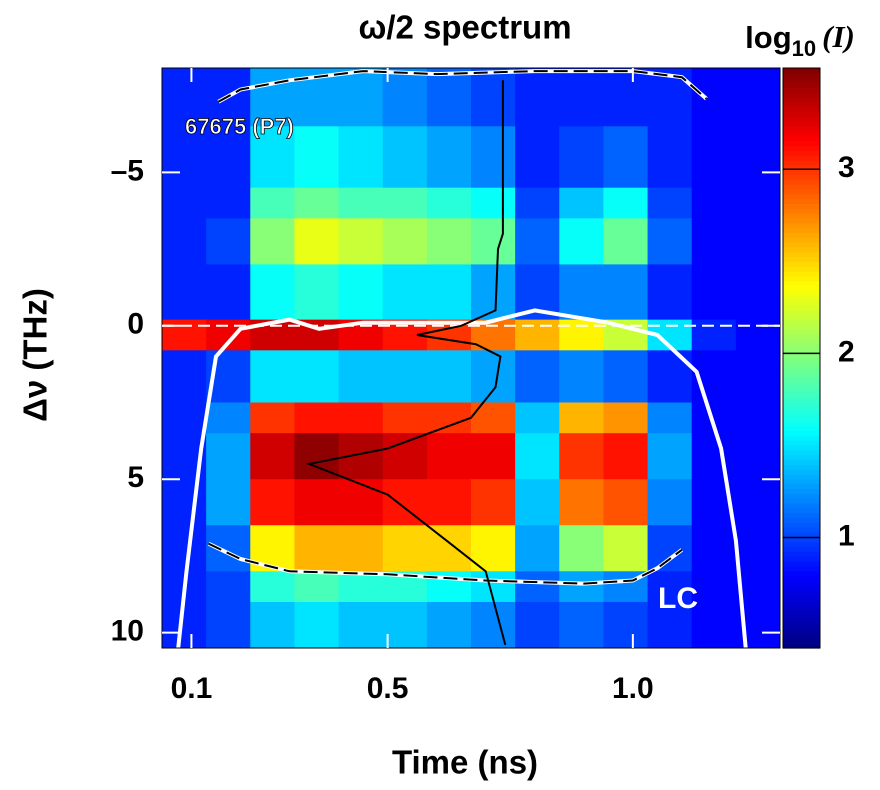 This screenshot has width=880, height=790. What do you see at coordinates (846, 351) in the screenshot?
I see `colorbar-tick-label: 2` at bounding box center [846, 351].